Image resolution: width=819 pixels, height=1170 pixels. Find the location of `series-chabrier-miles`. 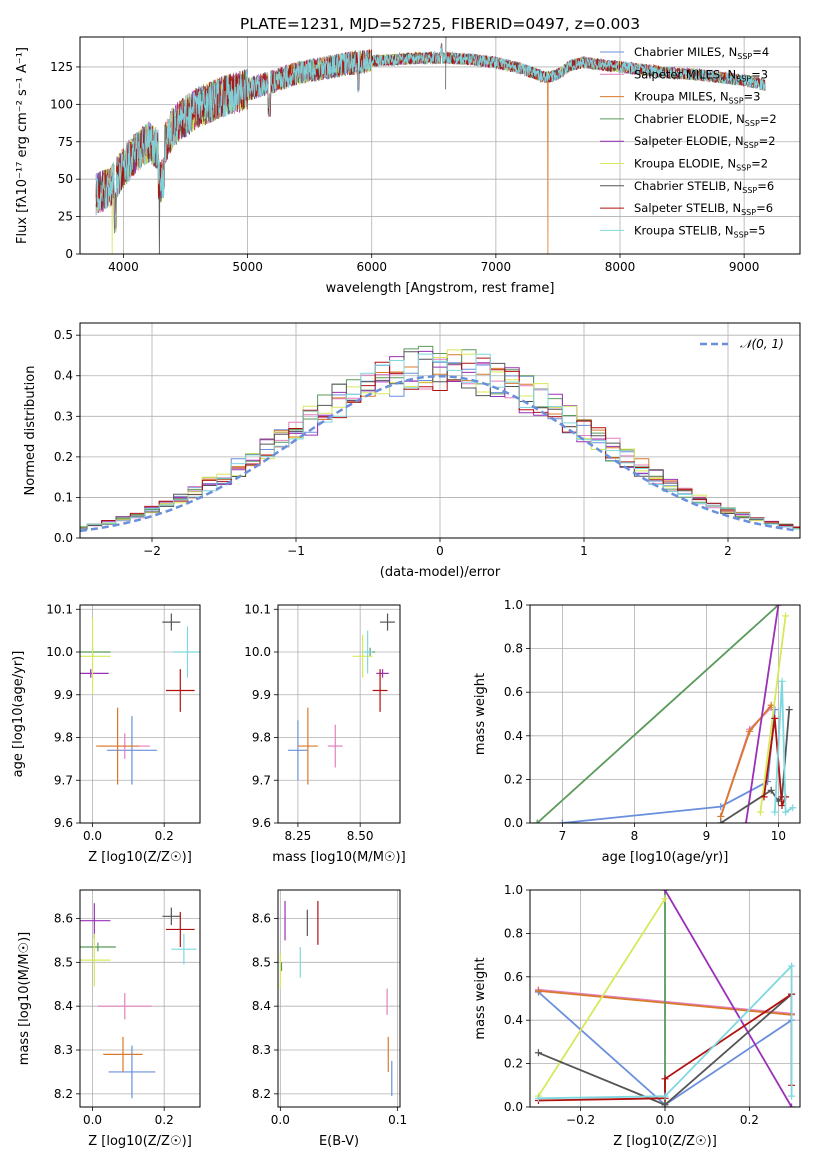

series-chabrier-miles is located at coordinates (668, 764).